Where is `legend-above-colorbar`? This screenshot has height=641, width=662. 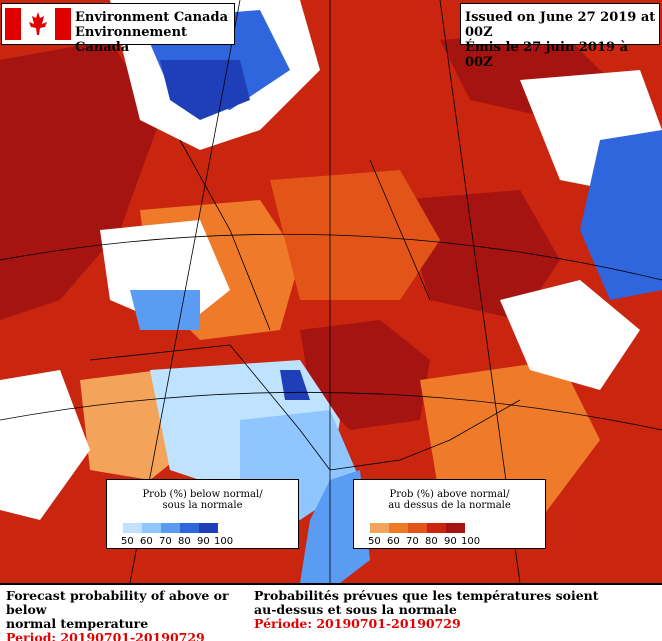
legend-above-colorbar is located at coordinates (417, 528).